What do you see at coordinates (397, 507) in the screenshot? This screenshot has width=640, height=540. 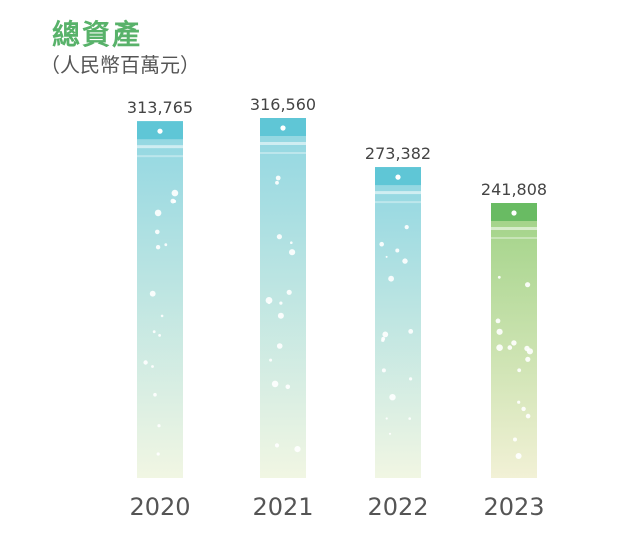 I see `year-label-2022: 2022` at bounding box center [397, 507].